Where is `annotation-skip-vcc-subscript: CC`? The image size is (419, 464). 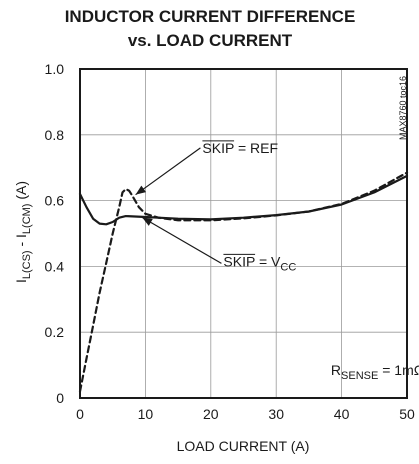 annotation-skip-vcc-subscript: CC is located at coordinates (288, 267).